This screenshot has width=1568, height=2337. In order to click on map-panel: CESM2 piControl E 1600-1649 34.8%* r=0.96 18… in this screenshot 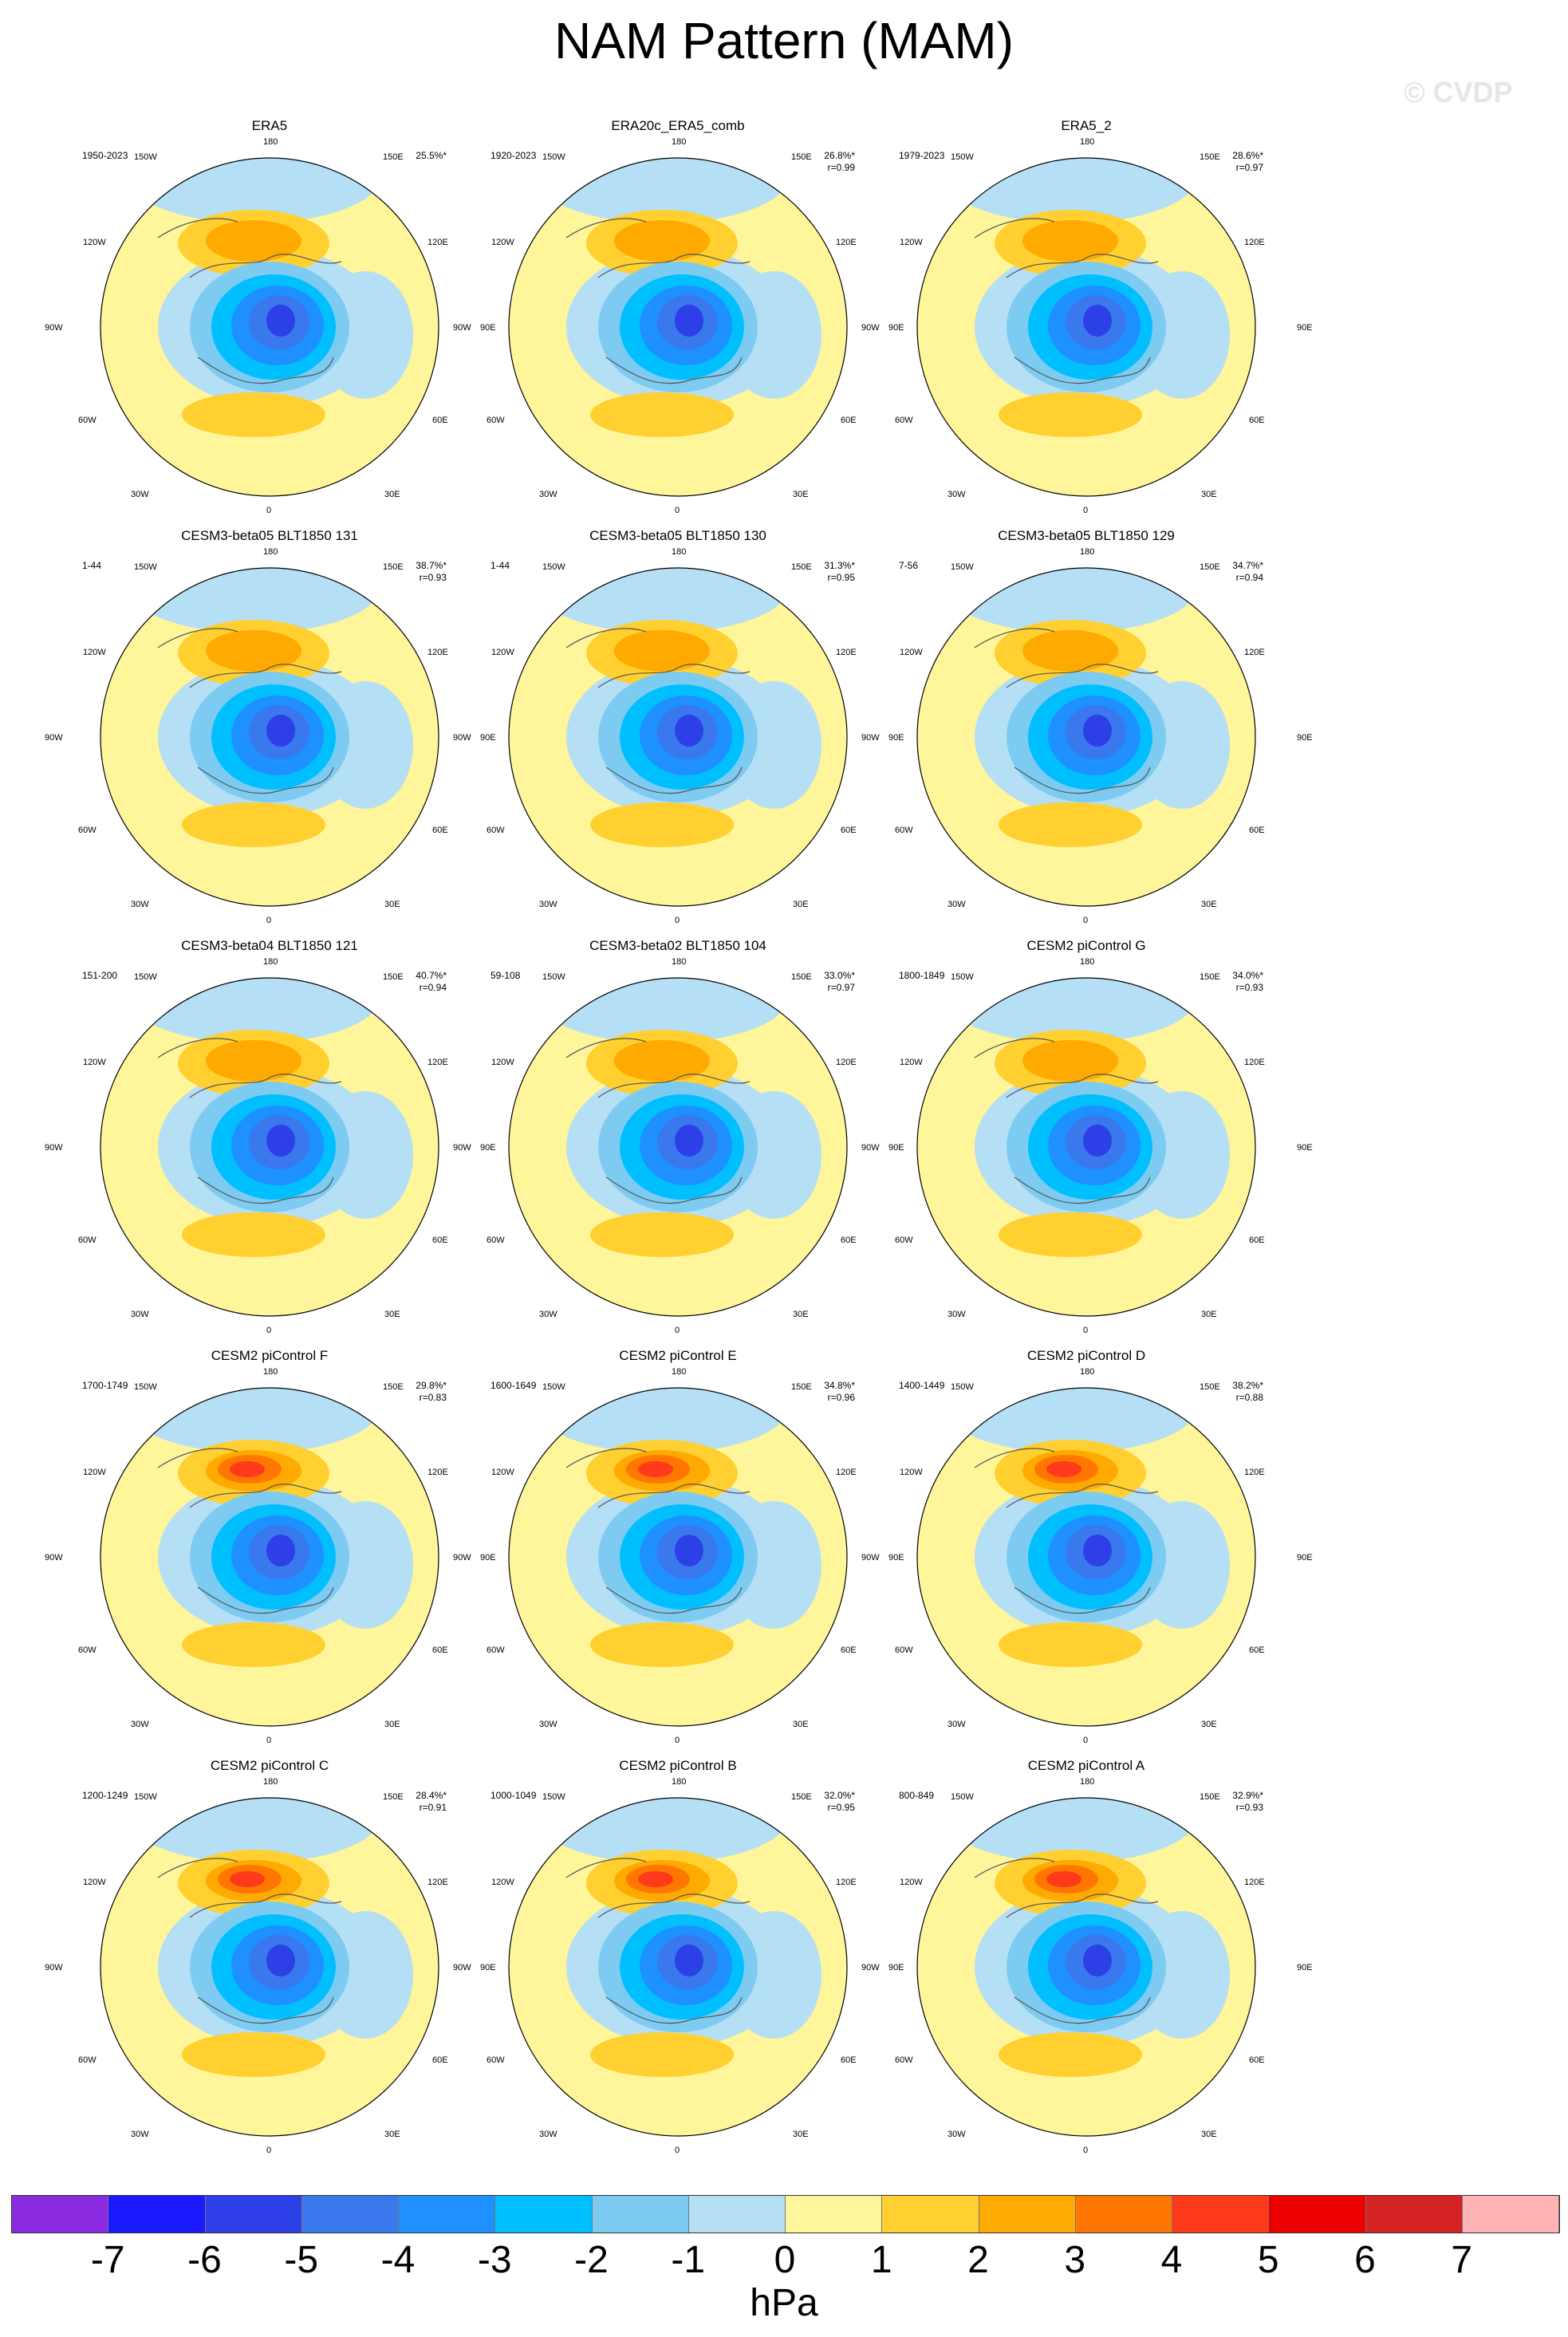, I will do `click(678, 1548)`.